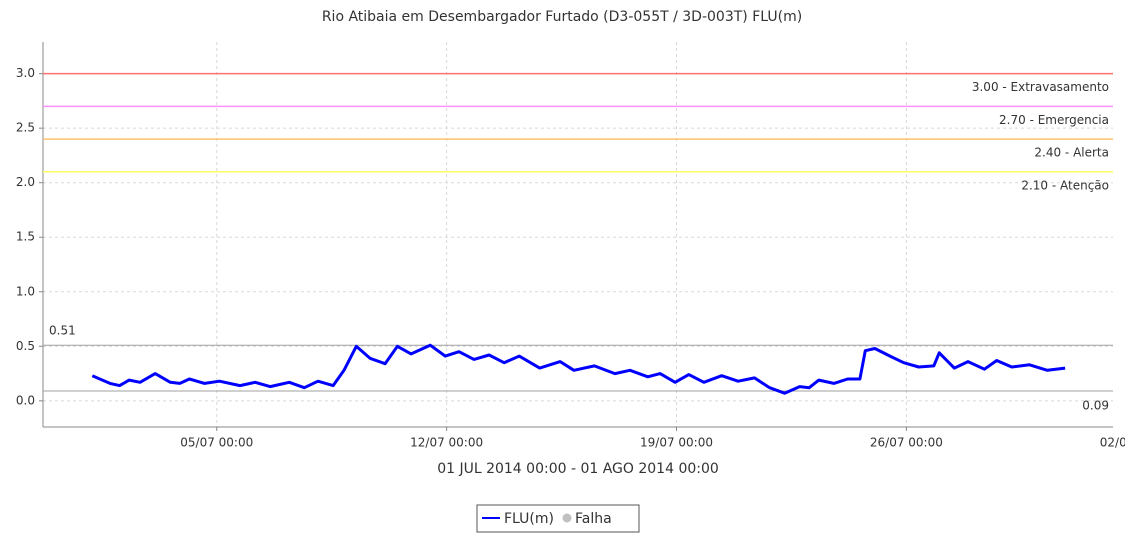 Image resolution: width=1125 pixels, height=535 pixels. What do you see at coordinates (1095, 406) in the screenshot?
I see `reference-label: 0.09` at bounding box center [1095, 406].